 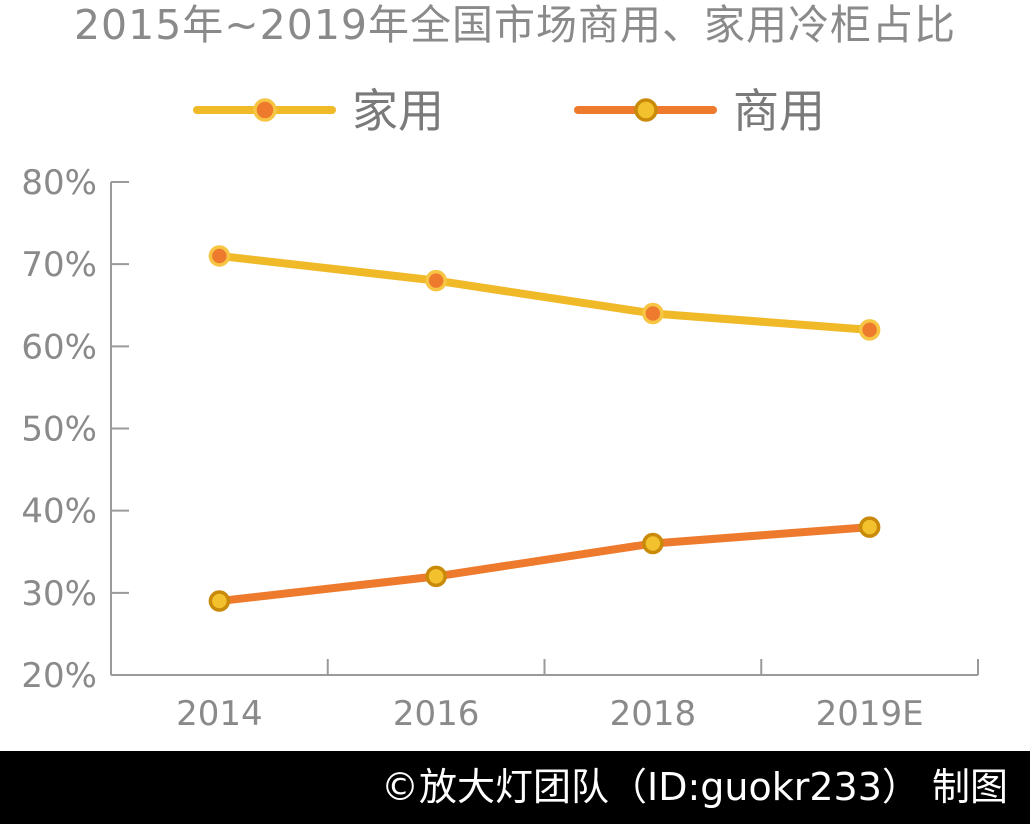 What do you see at coordinates (59, 265) in the screenshot?
I see `y-tick-label: 70%` at bounding box center [59, 265].